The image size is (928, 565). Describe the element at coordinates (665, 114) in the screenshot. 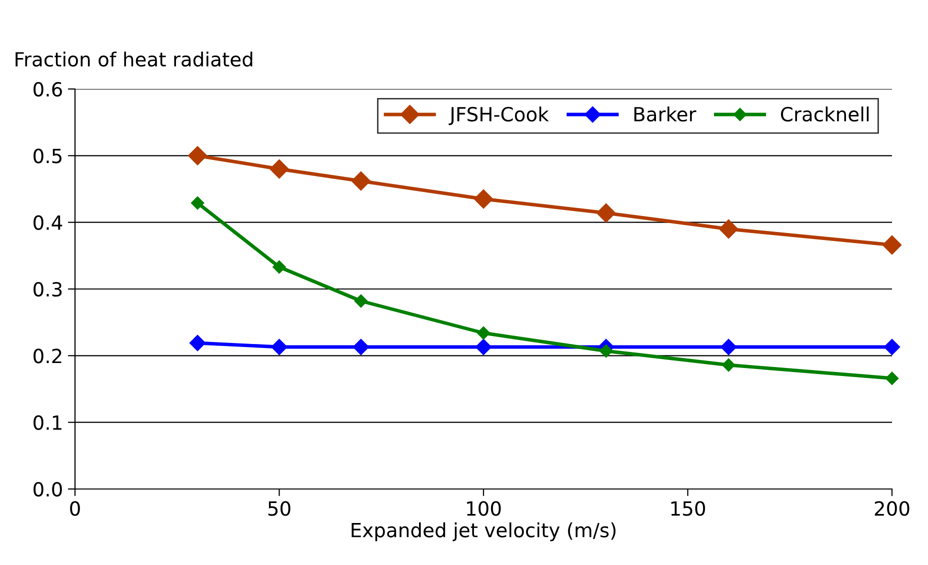

I see `legend-label: Barker` at that location.